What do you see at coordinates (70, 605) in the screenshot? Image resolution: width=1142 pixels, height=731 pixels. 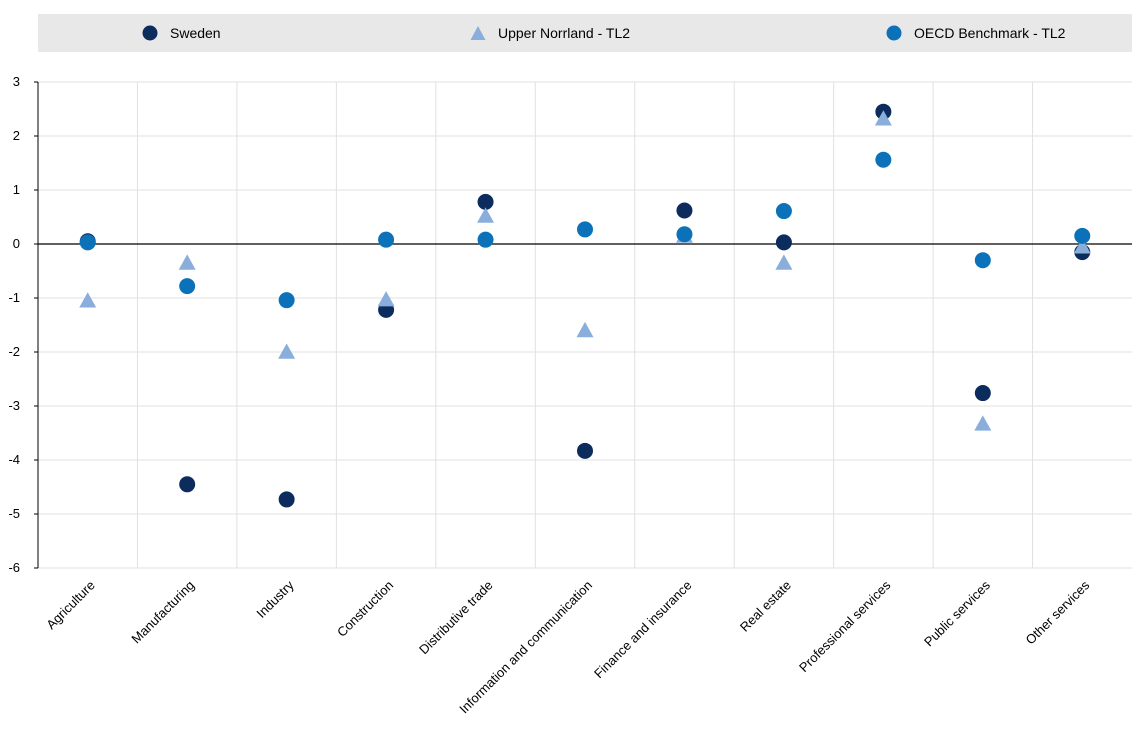 I see `x-tick-label: Agriculture` at bounding box center [70, 605].